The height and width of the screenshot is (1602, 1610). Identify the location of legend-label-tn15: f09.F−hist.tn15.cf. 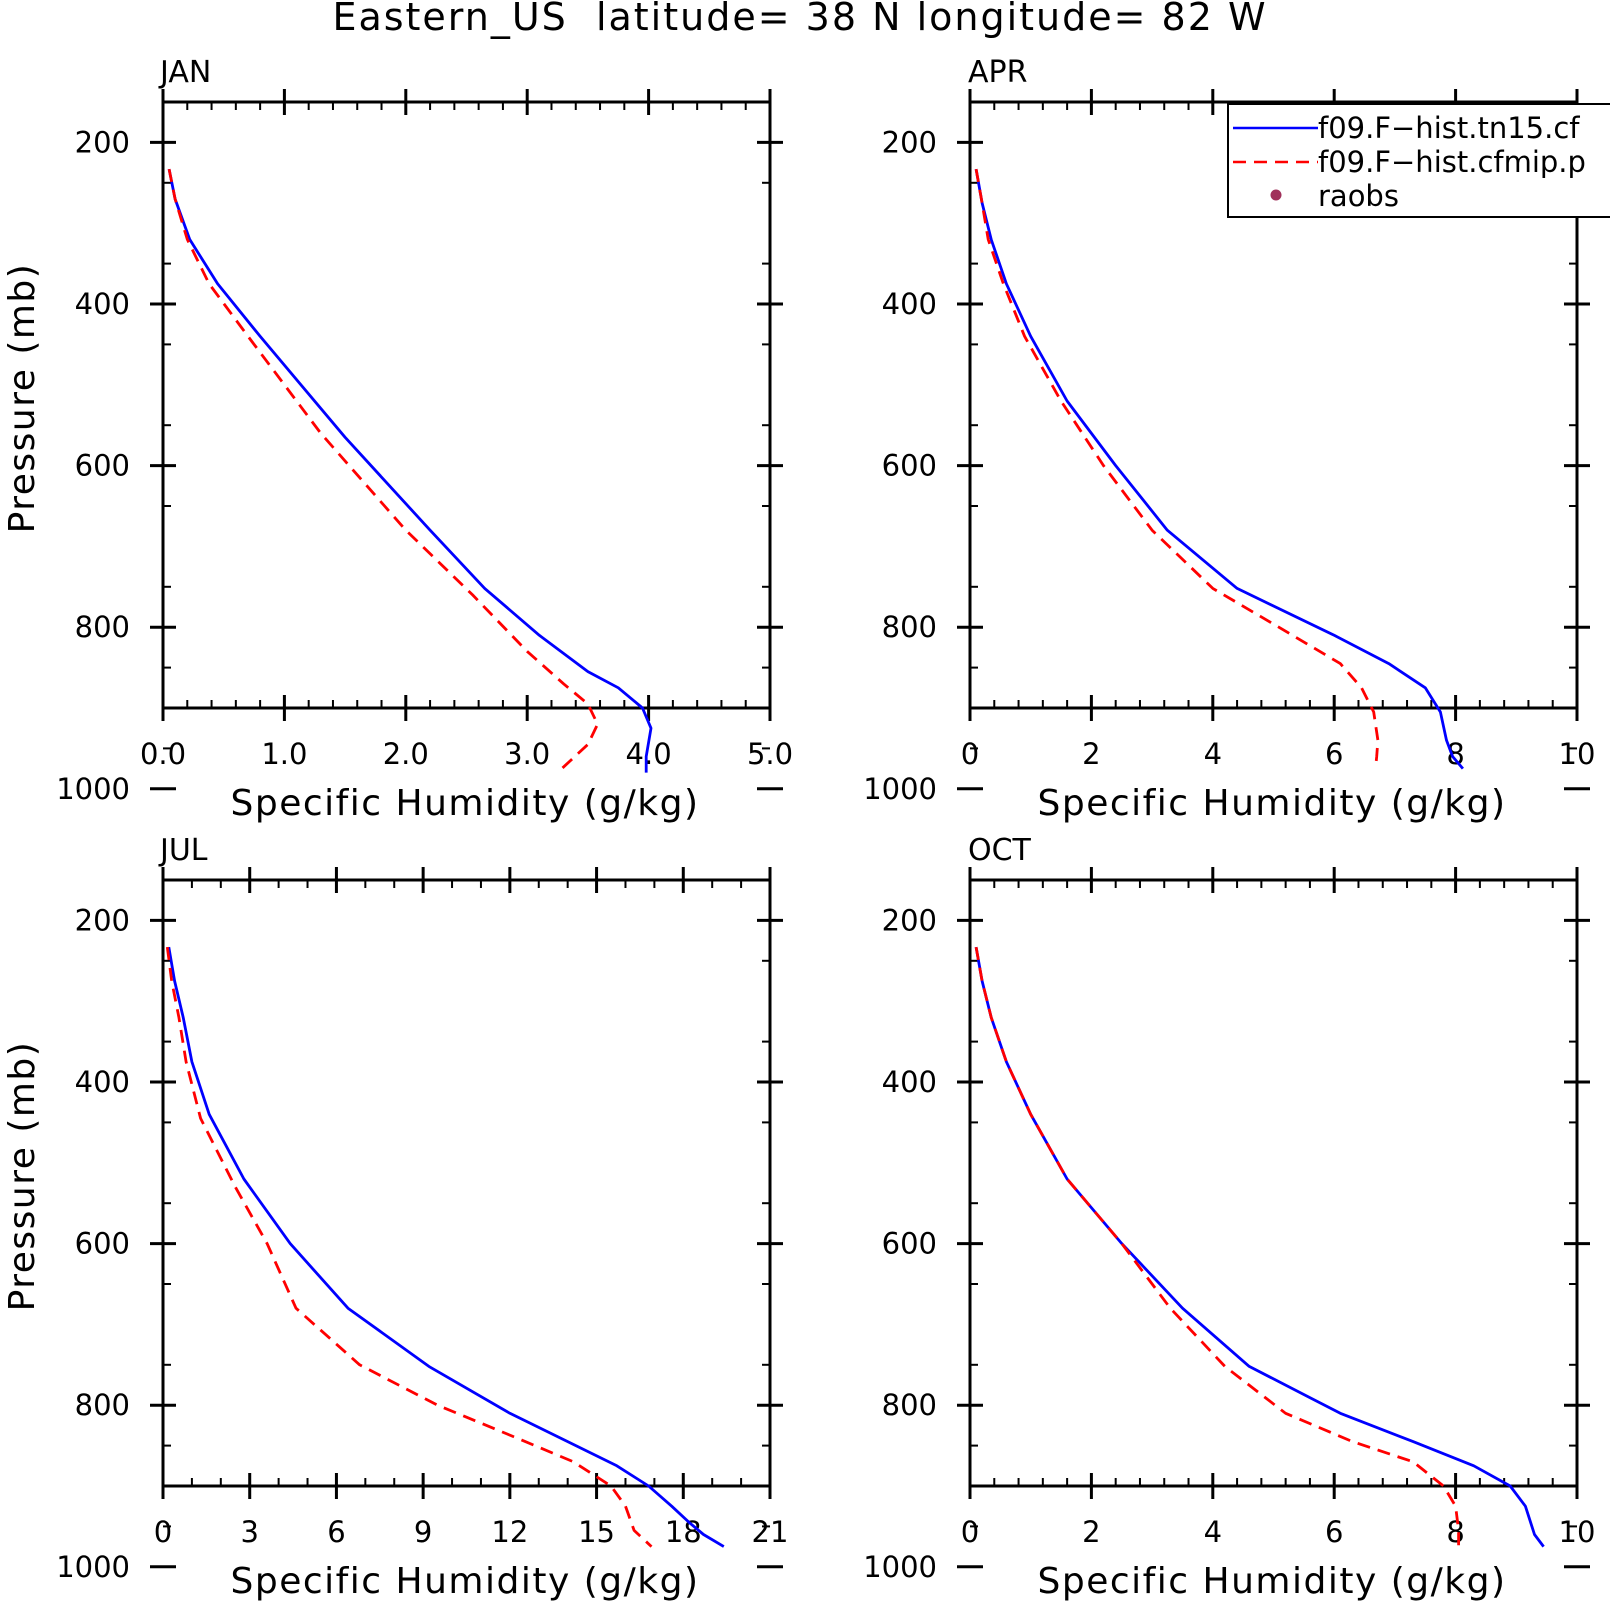
(1449, 128).